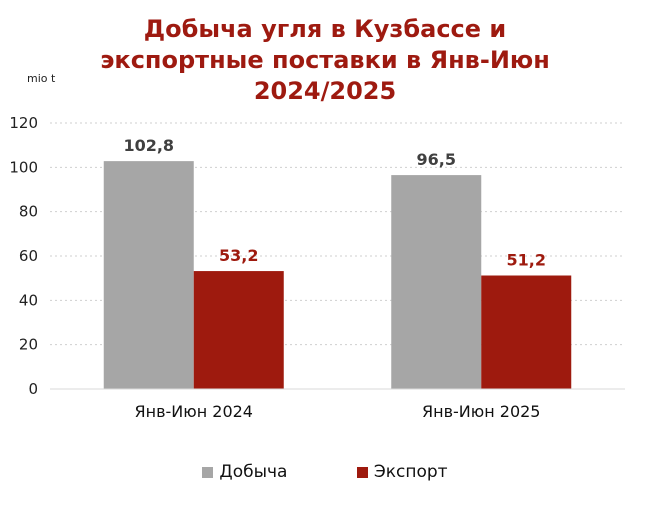  What do you see at coordinates (526, 260) in the screenshot?
I see `data-label-export-2: 51,2` at bounding box center [526, 260].